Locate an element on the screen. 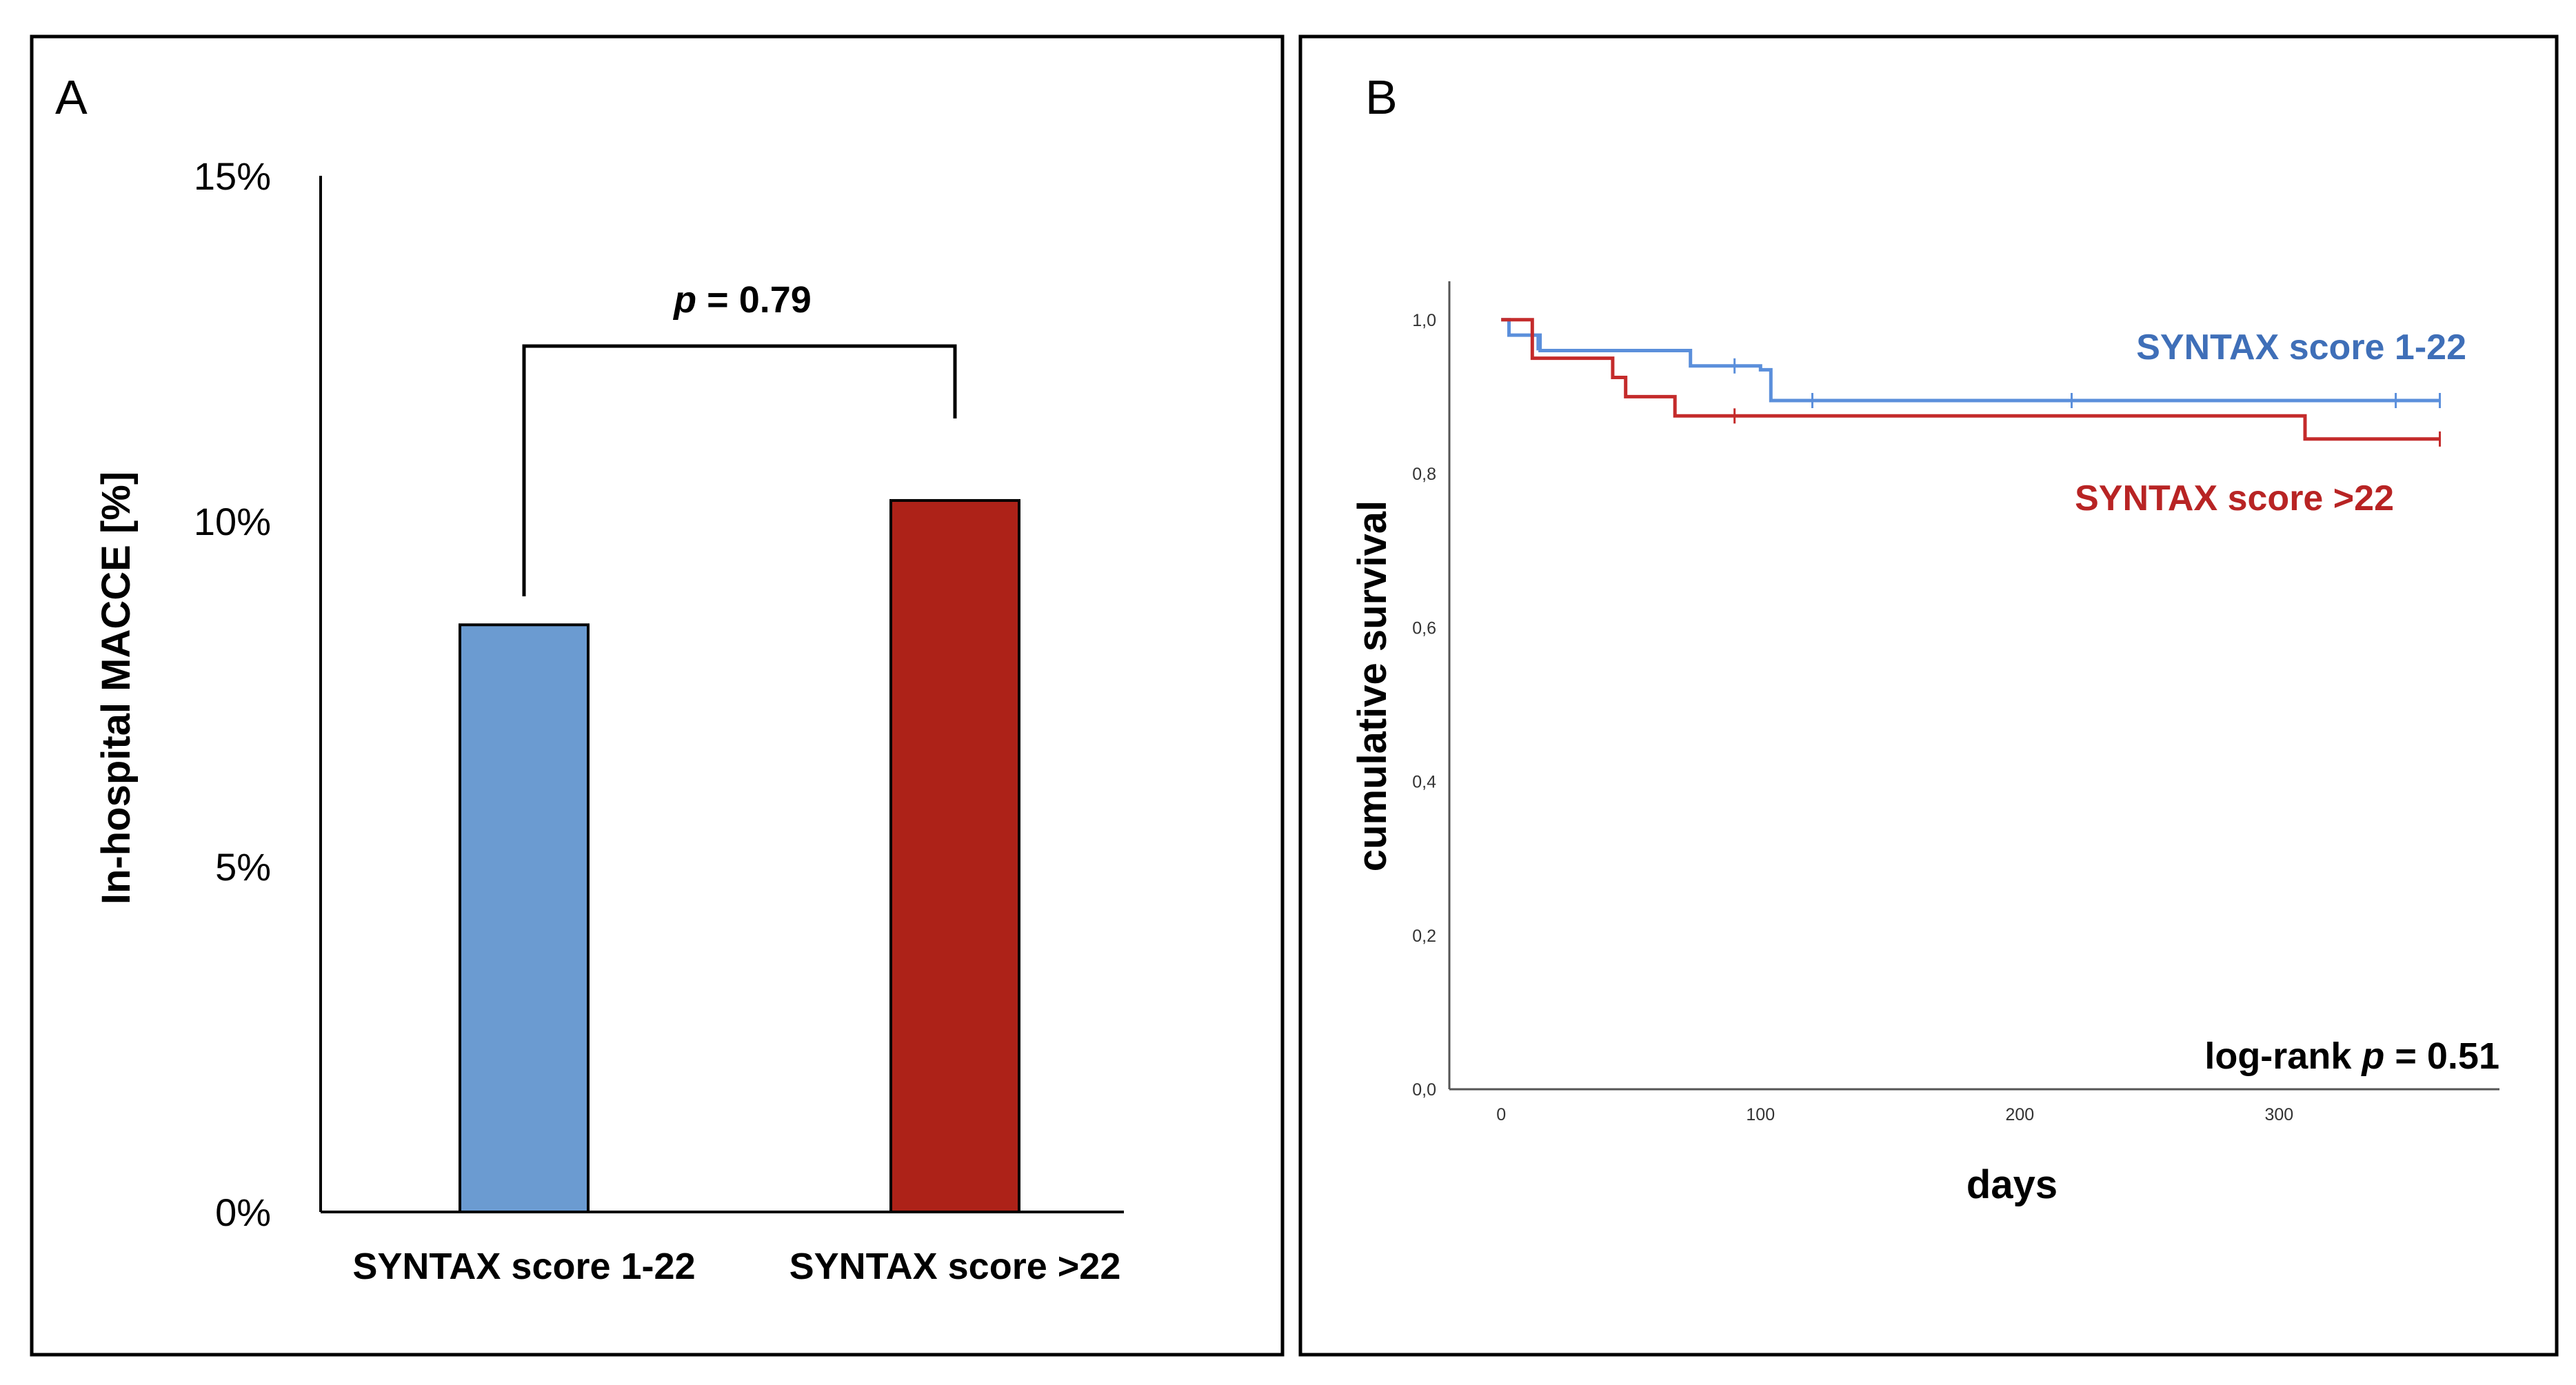 This screenshot has height=1385, width=2576. panel-a-bars is located at coordinates (739, 856).